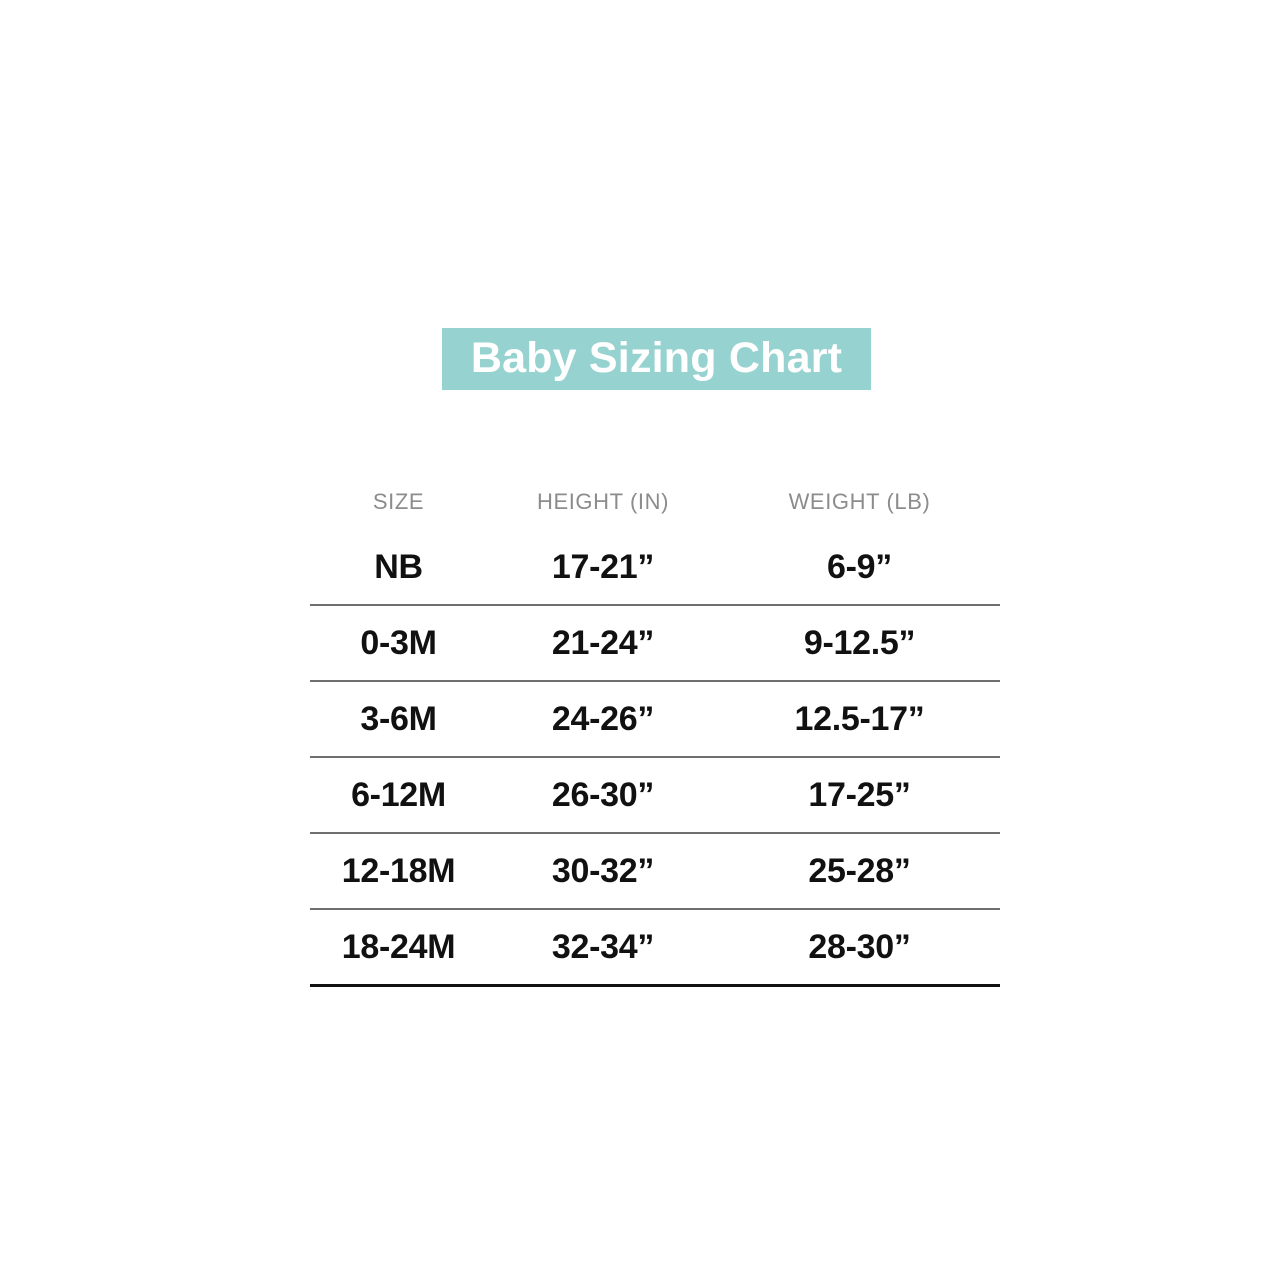  I want to click on cell-weight: 12.5-17”, so click(859, 719).